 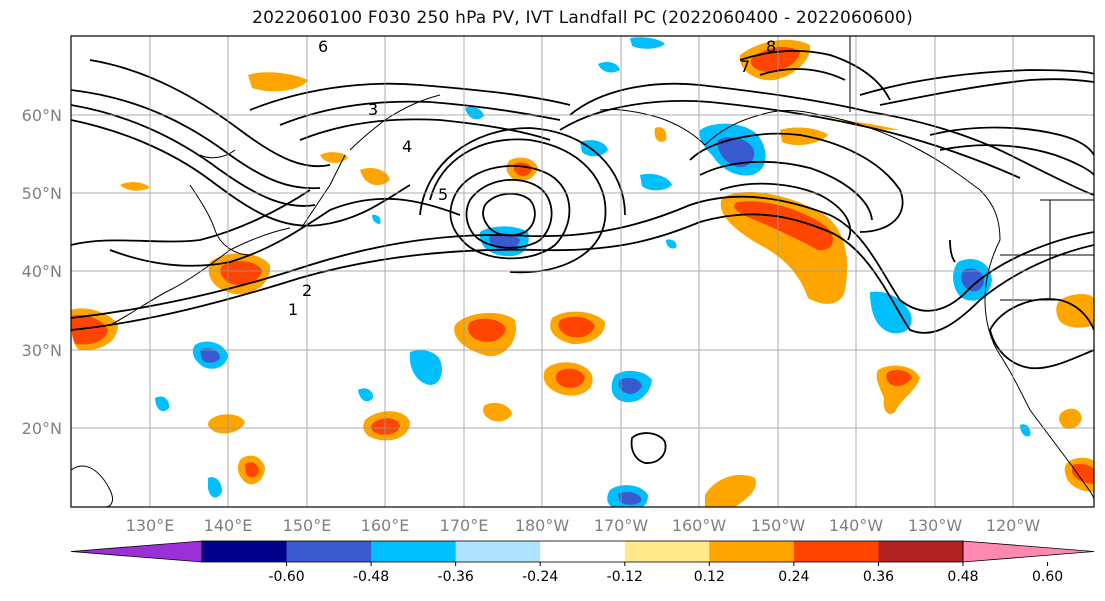 I want to click on lat-label: 40°N, so click(x=42, y=271).